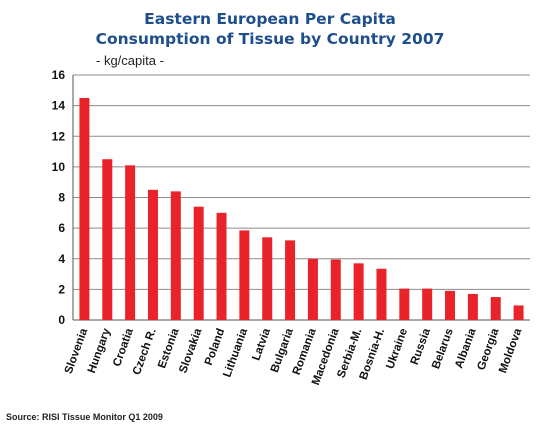 Image resolution: width=540 pixels, height=431 pixels. Describe the element at coordinates (59, 106) in the screenshot. I see `y-tick-label: 14` at that location.